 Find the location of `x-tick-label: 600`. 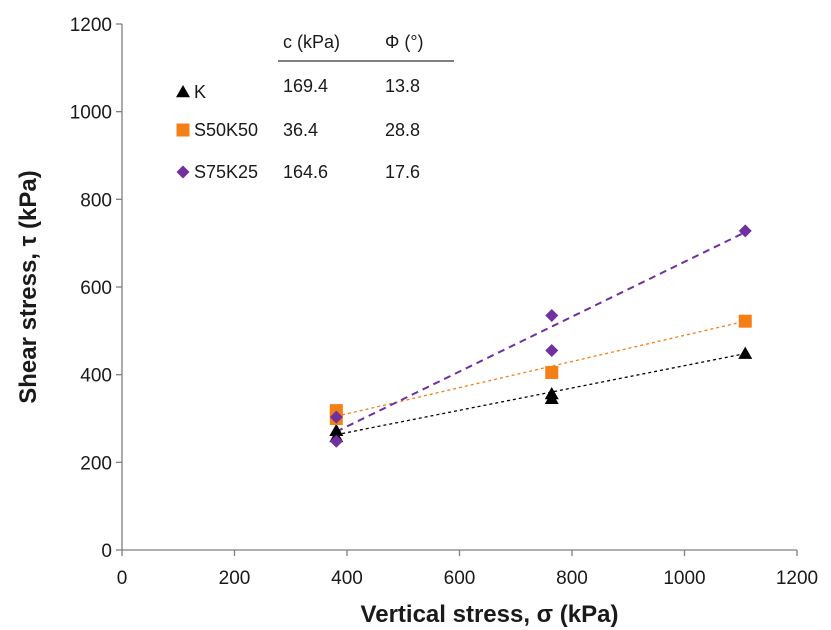

x-tick-label: 600 is located at coordinates (460, 578).